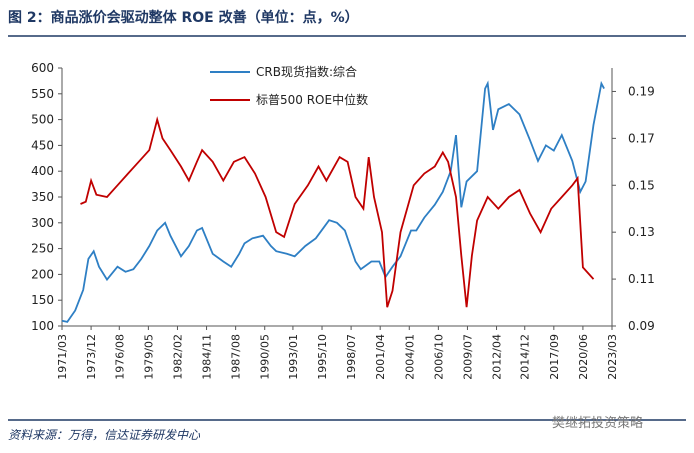 The width and height of the screenshot is (694, 453). Describe the element at coordinates (62, 357) in the screenshot. I see `x-tick-label: 1971/03` at that location.